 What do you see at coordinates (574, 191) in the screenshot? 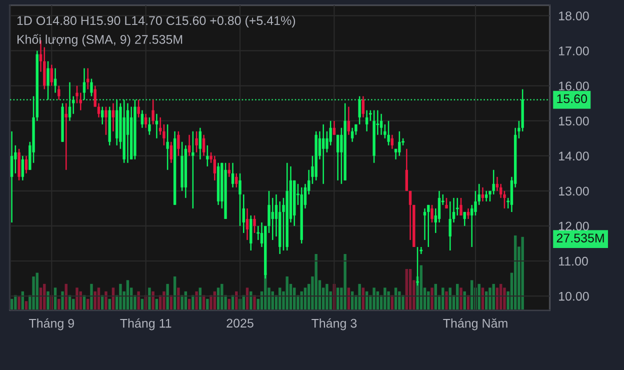
I see `y-tick-label: 13.00` at bounding box center [574, 191].